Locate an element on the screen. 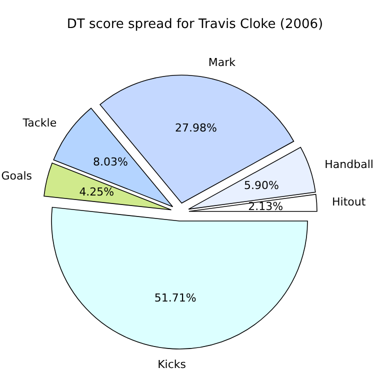  slice-label: Handball is located at coordinates (349, 165).